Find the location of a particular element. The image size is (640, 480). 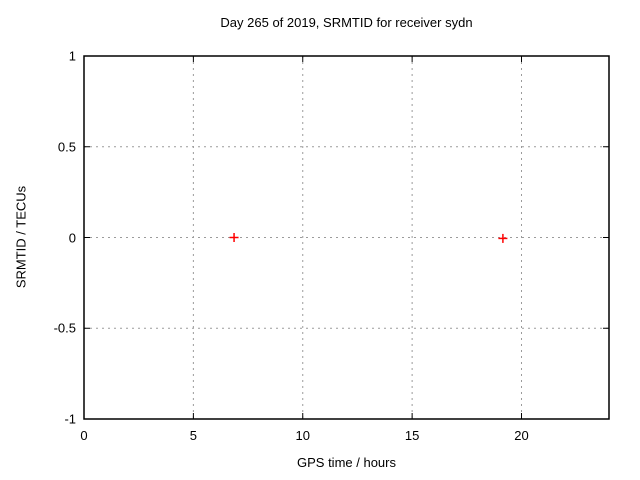

x-axis-label: GPS time / hours is located at coordinates (346, 462).